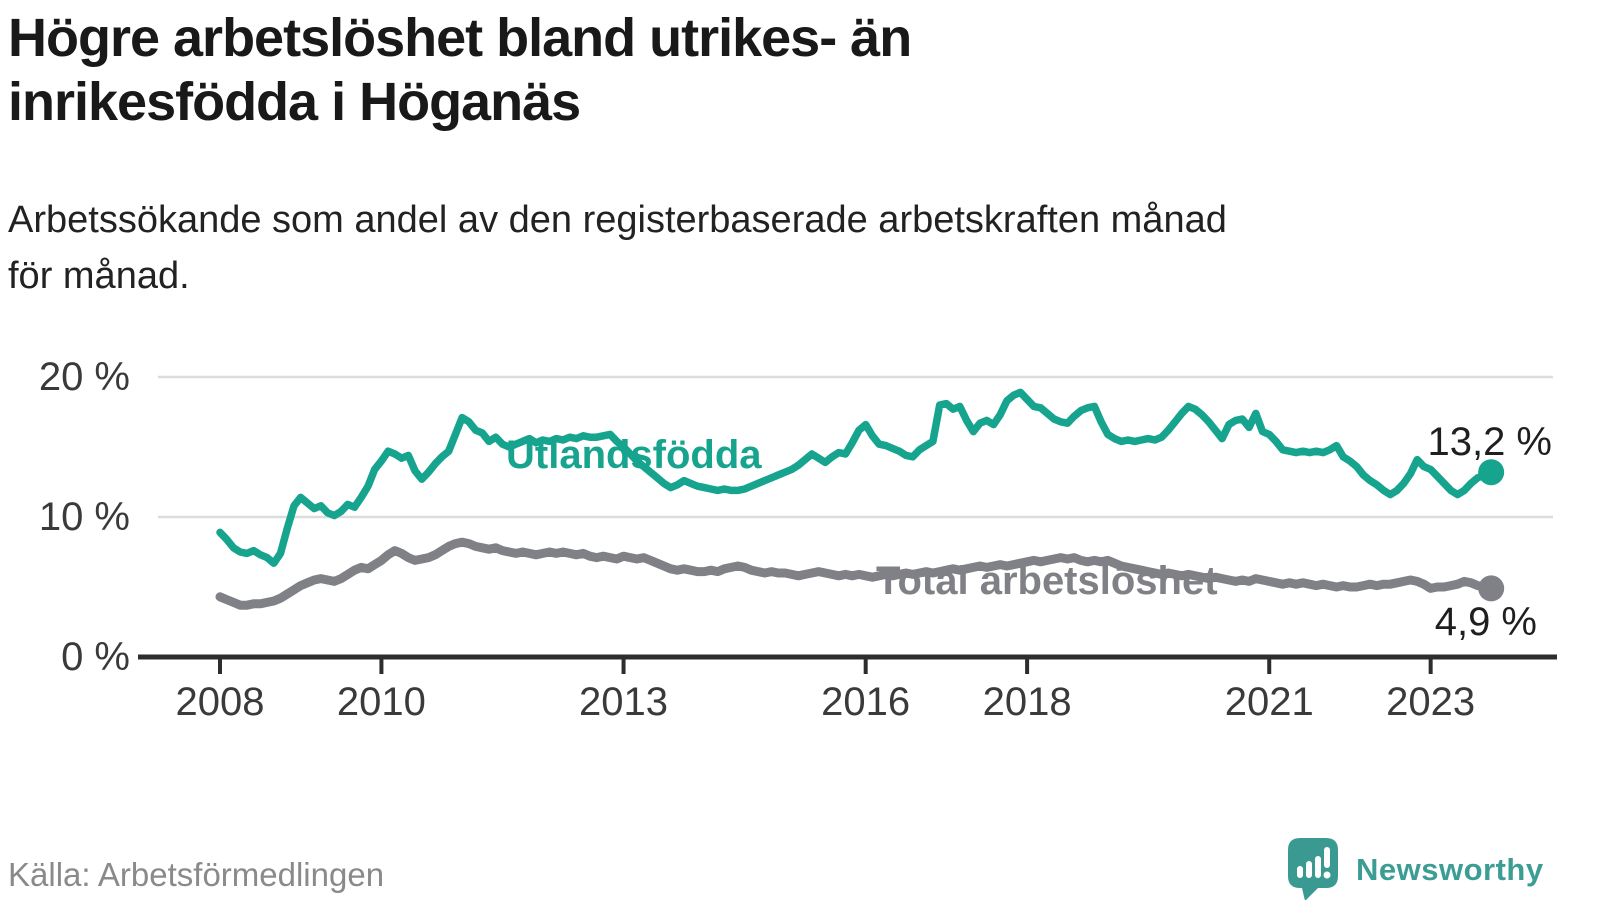 The width and height of the screenshot is (1600, 900). Describe the element at coordinates (381, 702) in the screenshot. I see `x-tick-label-2010: 2010` at that location.